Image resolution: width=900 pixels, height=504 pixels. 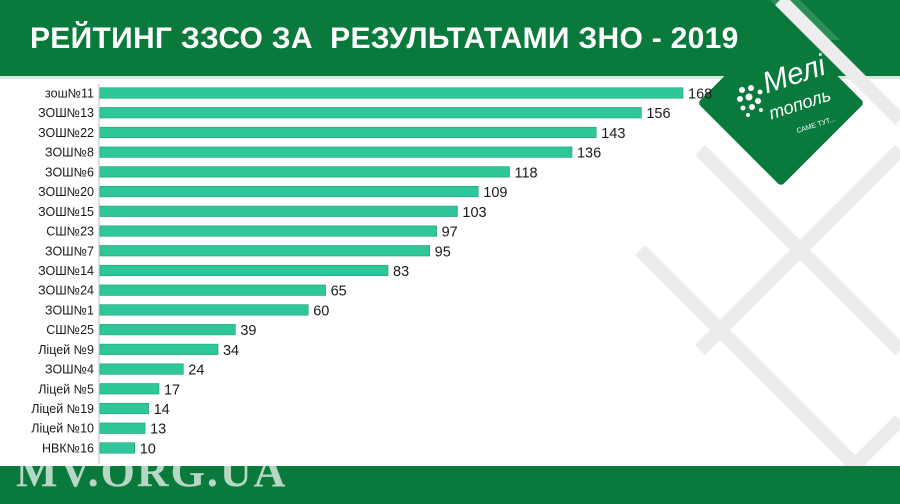 I want to click on category-label: ЗОШ№8, so click(x=69, y=153).